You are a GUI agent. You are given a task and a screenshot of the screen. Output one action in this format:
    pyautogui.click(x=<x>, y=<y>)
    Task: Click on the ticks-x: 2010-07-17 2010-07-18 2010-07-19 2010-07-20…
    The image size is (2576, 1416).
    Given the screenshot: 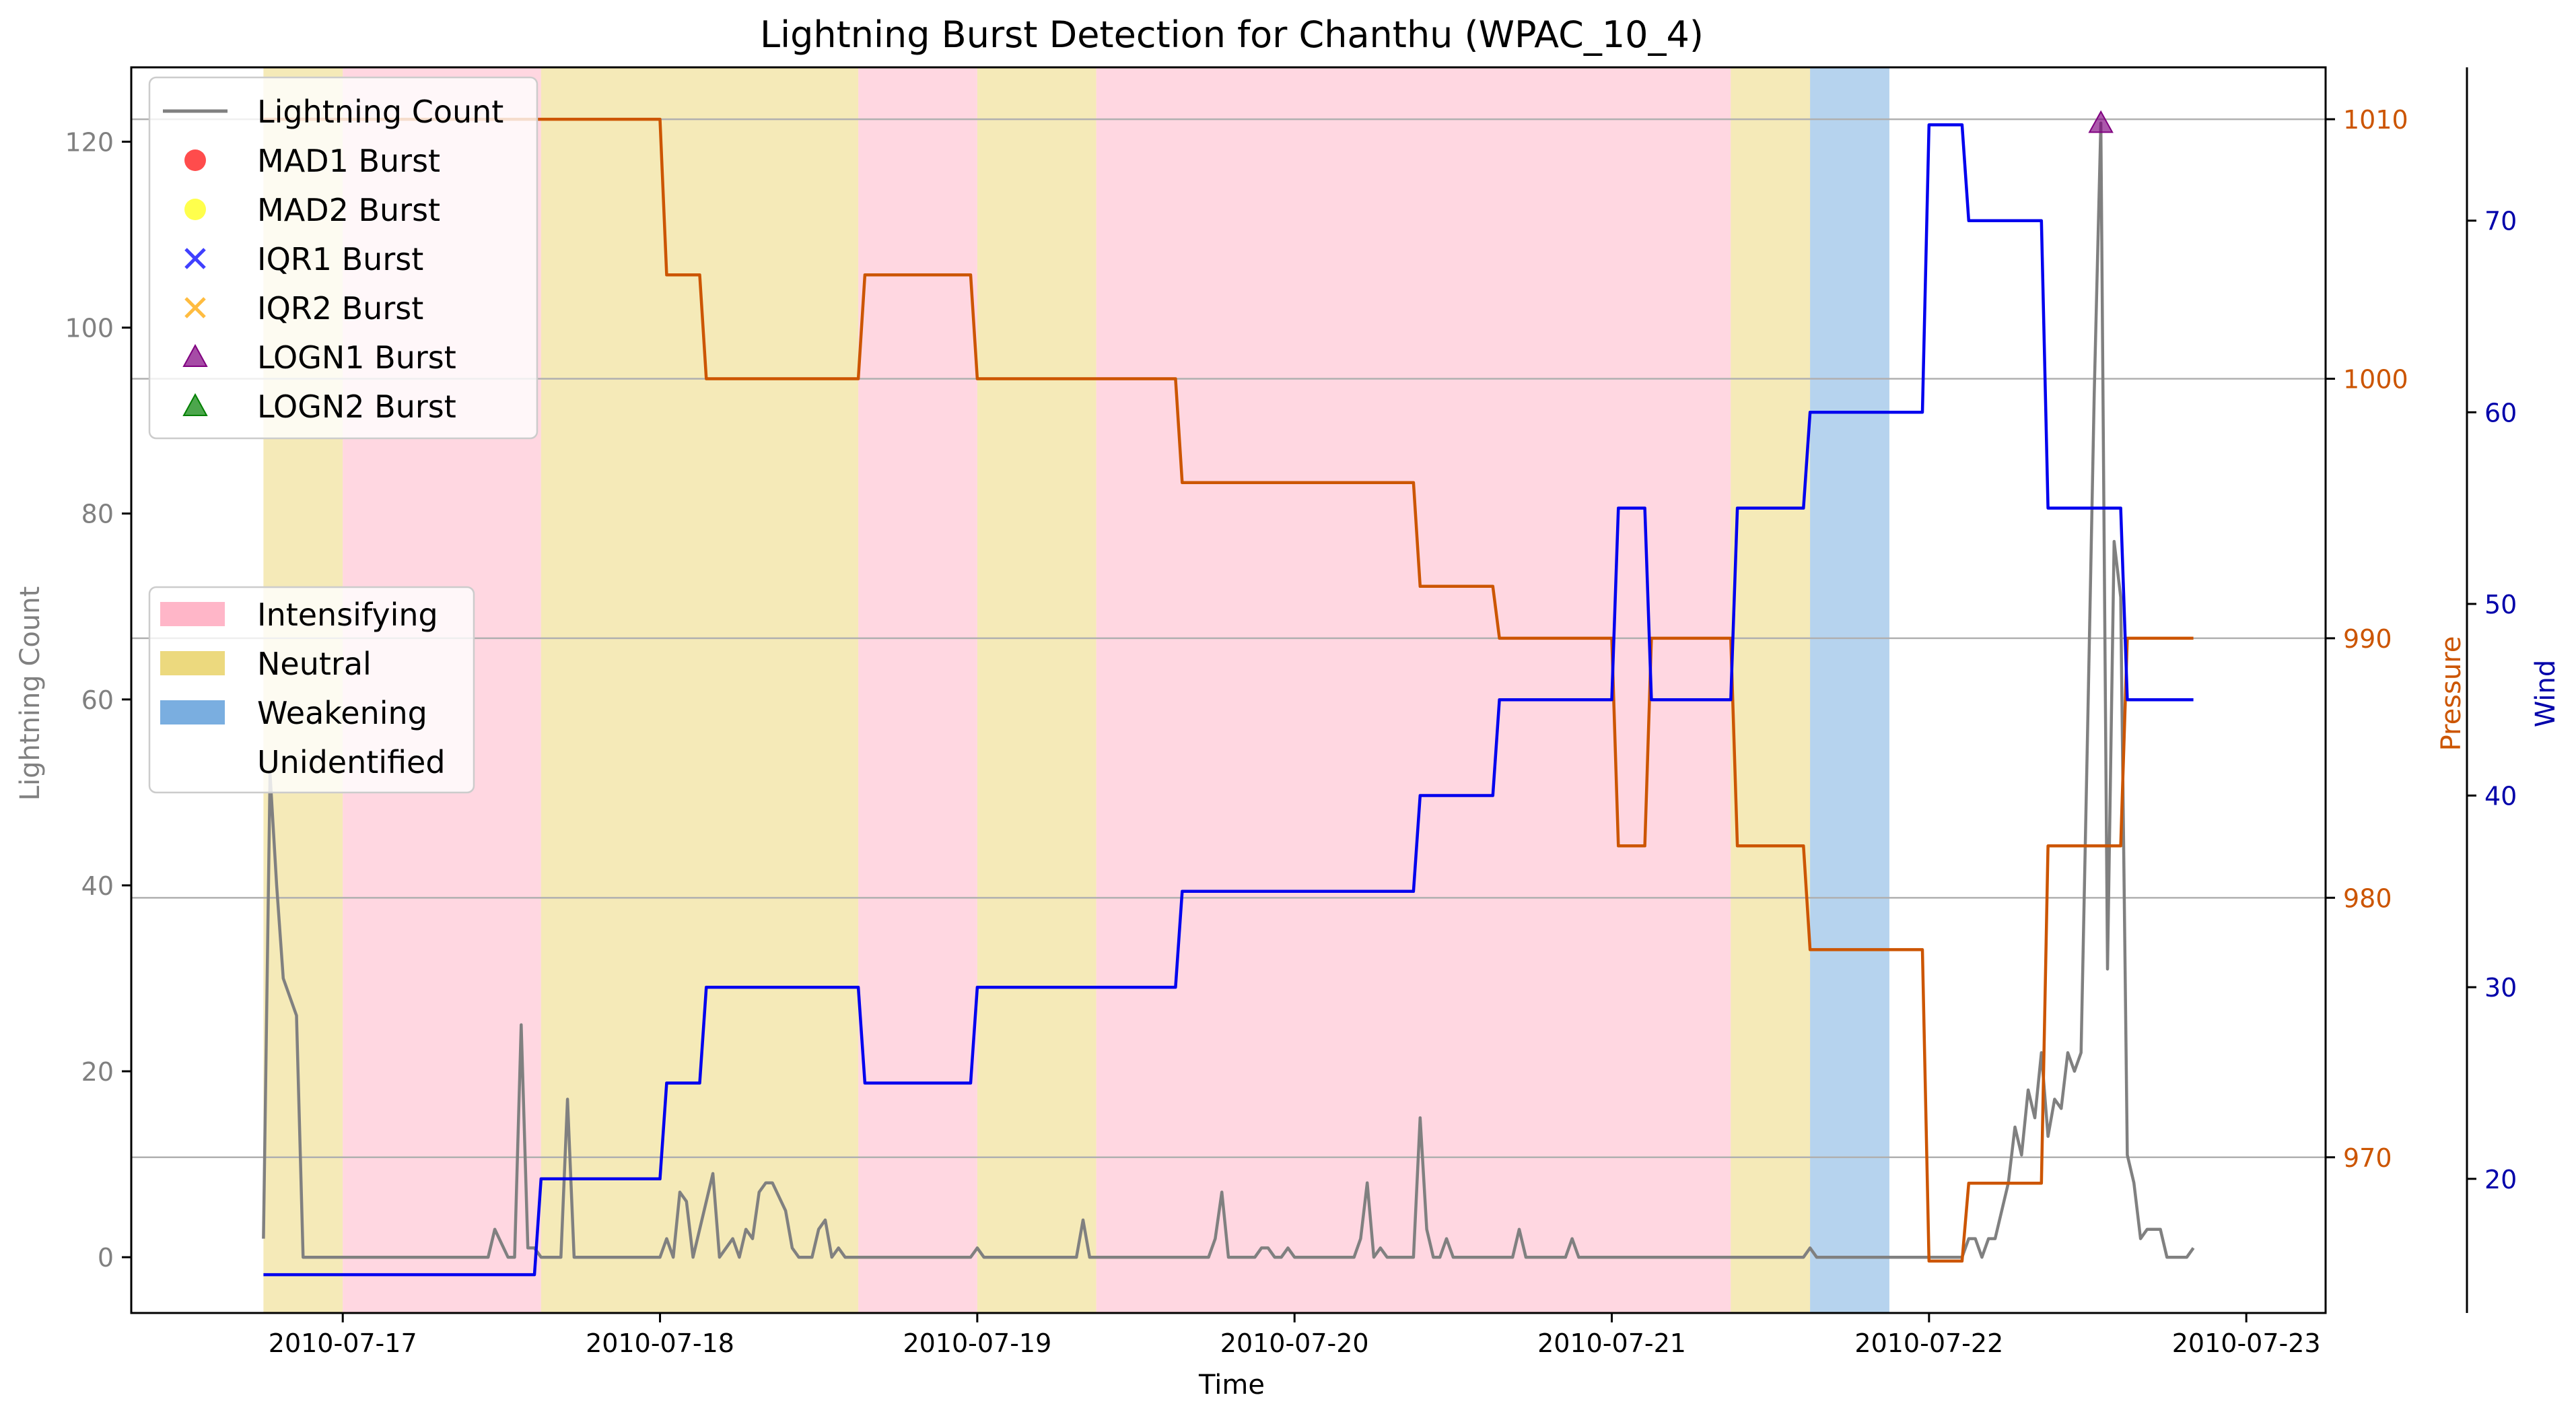 What is the action you would take?
    pyautogui.click(x=1295, y=1335)
    